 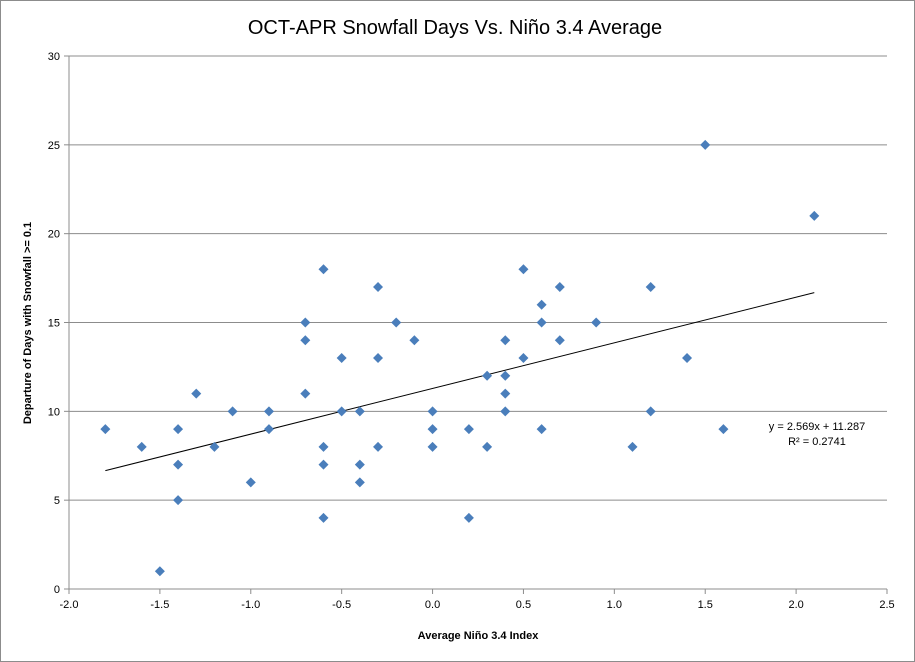 What do you see at coordinates (28, 323) in the screenshot?
I see `y-axis-label: Departure of Days with Snowfall >= 0.1` at bounding box center [28, 323].